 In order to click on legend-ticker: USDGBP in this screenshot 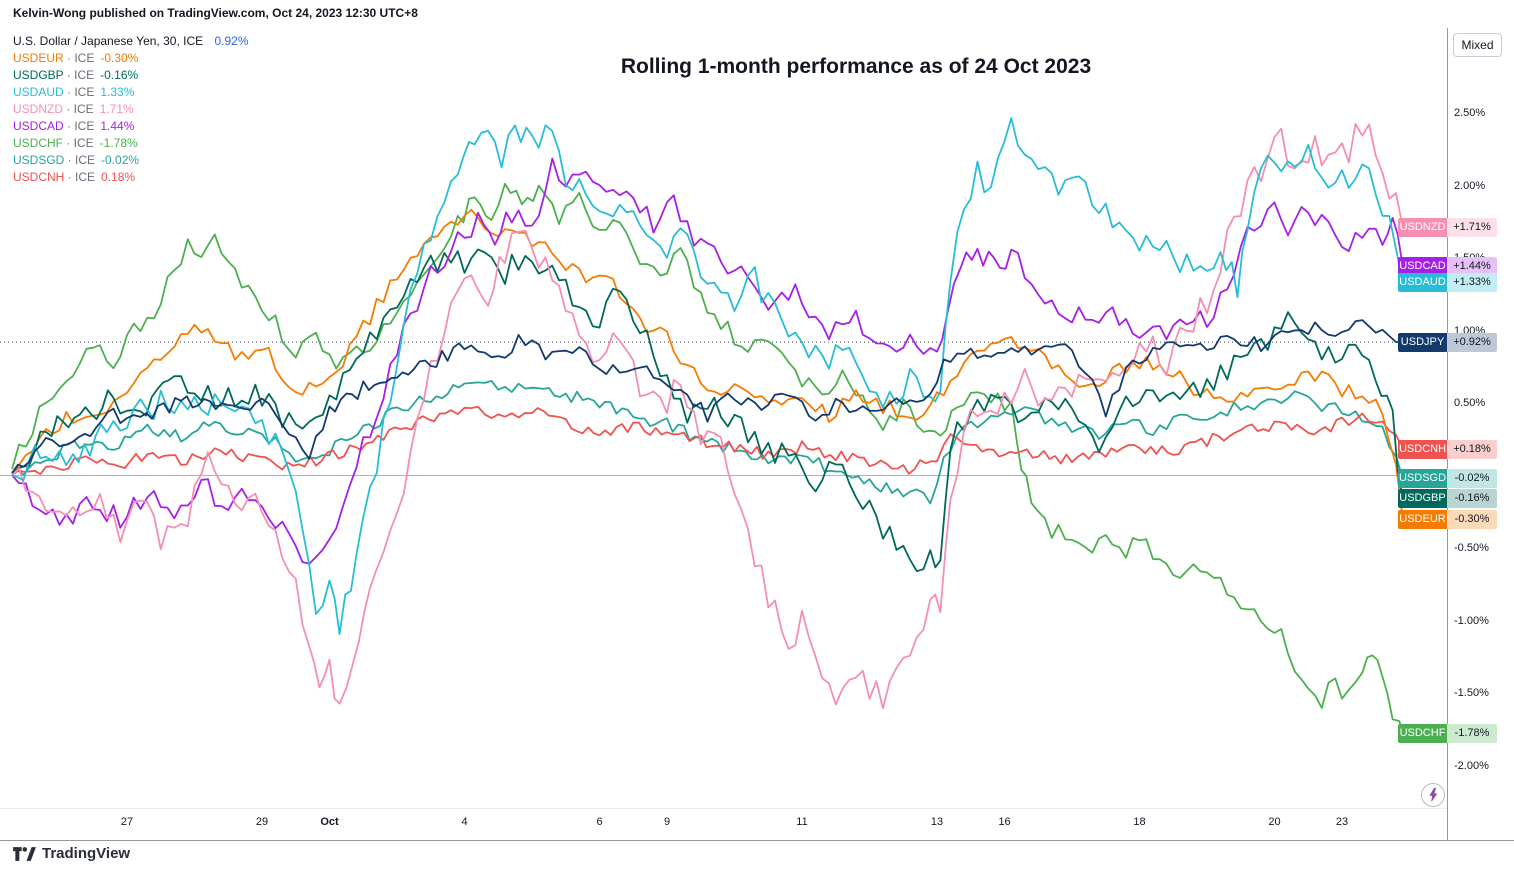, I will do `click(38, 75)`.